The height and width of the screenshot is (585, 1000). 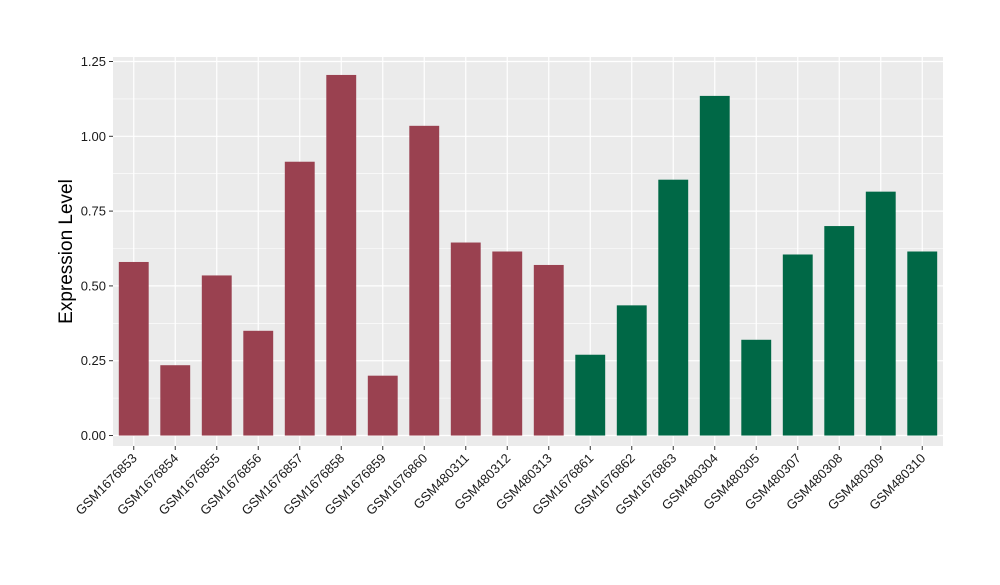 What do you see at coordinates (258, 383) in the screenshot?
I see `bar-GSM1676856` at bounding box center [258, 383].